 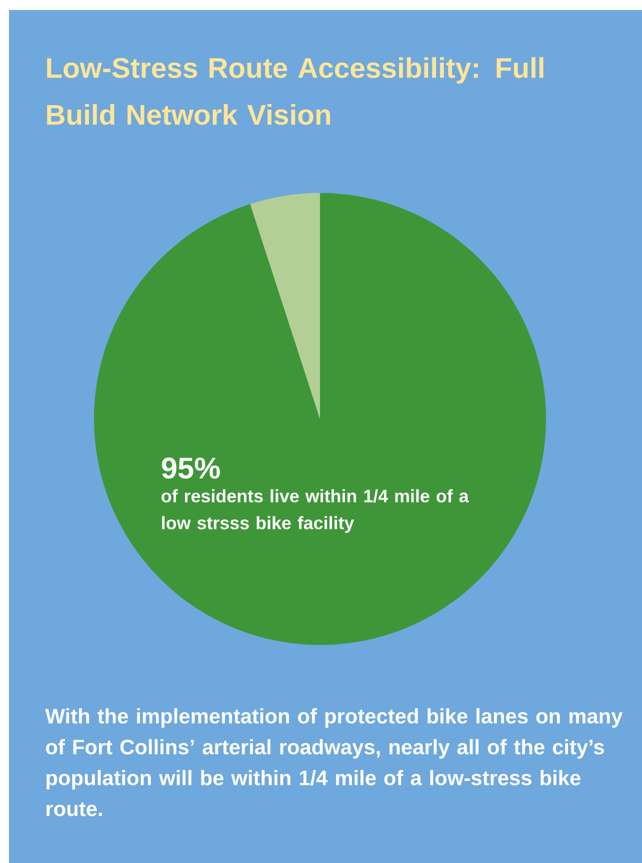 I want to click on text: of residents live within 1/4 mile of a low strsss bike facility, so click(x=315, y=511).